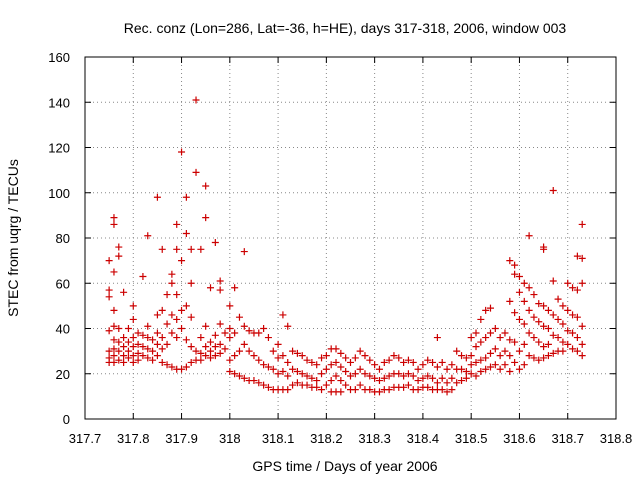  I want to click on x-tick-label: 318.6, so click(519, 438).